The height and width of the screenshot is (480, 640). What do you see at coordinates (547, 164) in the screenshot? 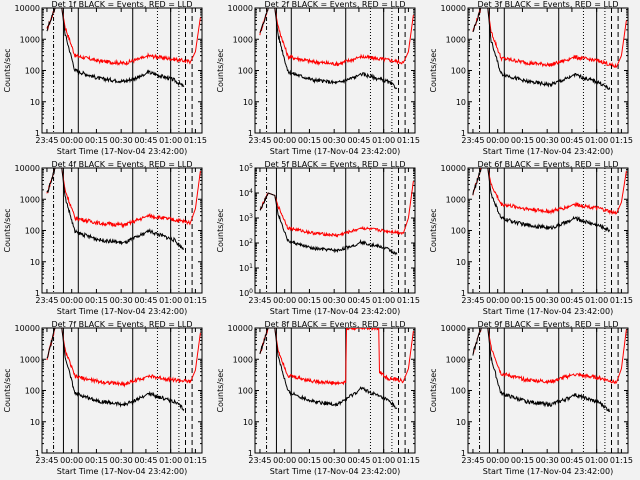
I see `panel-title: Det 6f BLACK = Events, RED = LLD` at bounding box center [547, 164].